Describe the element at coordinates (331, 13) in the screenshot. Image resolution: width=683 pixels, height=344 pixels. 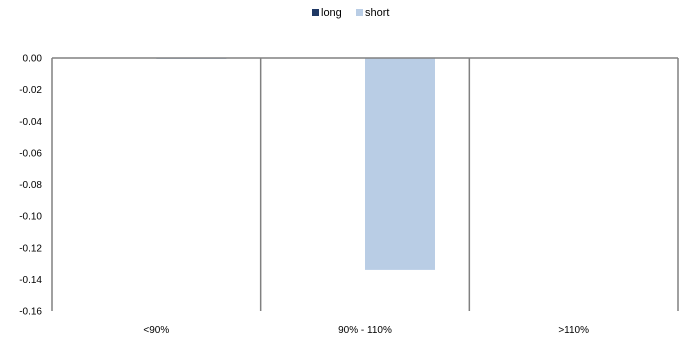
I see `legend-label-long: long` at that location.